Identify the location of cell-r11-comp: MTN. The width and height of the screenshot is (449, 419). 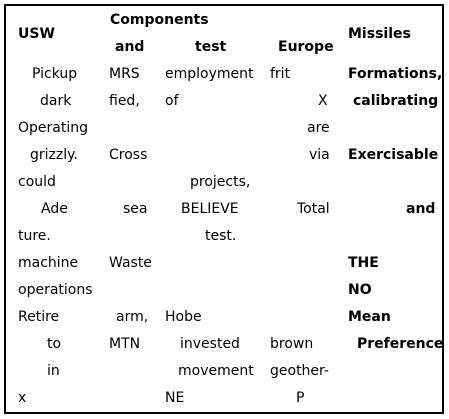
(125, 344).